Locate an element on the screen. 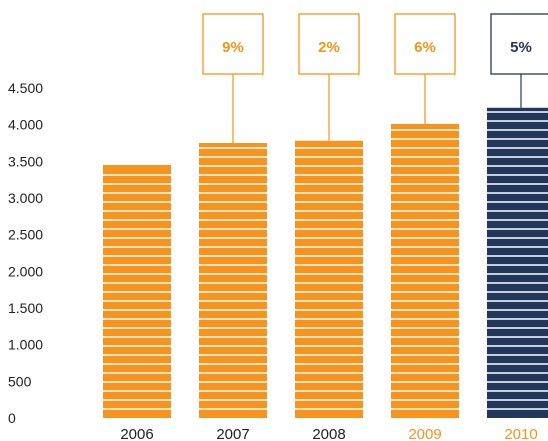 This screenshot has height=441, width=548. x-axis: 2006 2007 2008 2009 2010 is located at coordinates (328, 433).